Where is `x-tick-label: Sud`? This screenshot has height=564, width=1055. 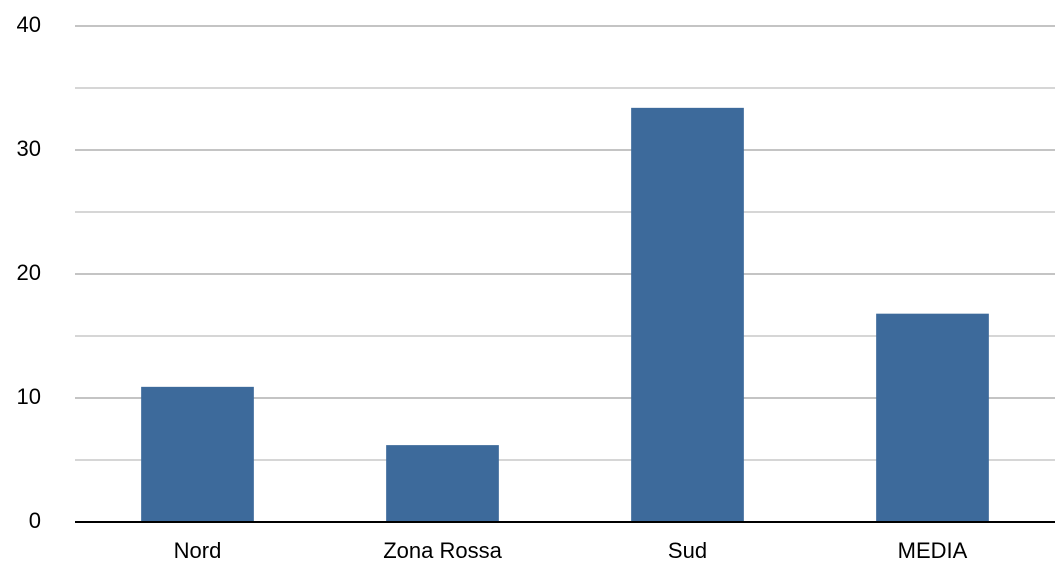
x-tick-label: Sud is located at coordinates (687, 550).